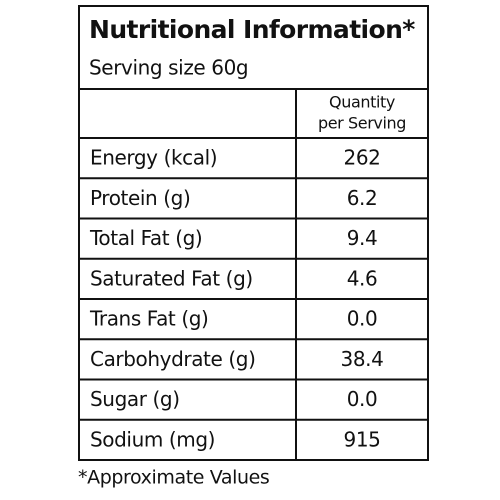 The width and height of the screenshot is (500, 500). Describe the element at coordinates (362, 198) in the screenshot. I see `nutrient-value: 6.2` at that location.